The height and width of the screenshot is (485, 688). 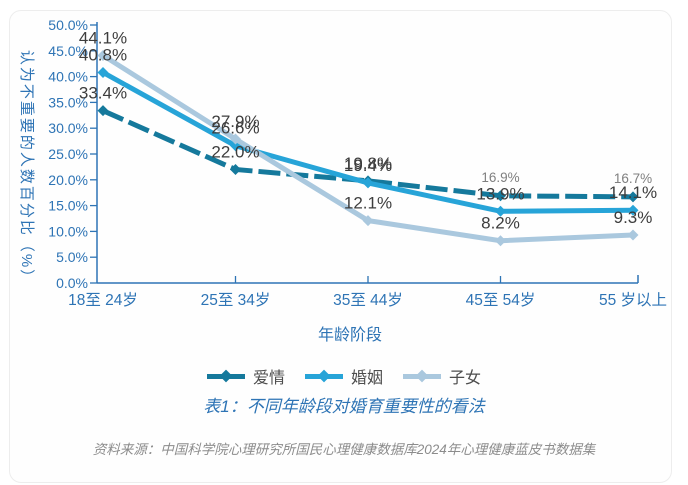 I want to click on legend-item-子女: 子女, so click(x=442, y=376).